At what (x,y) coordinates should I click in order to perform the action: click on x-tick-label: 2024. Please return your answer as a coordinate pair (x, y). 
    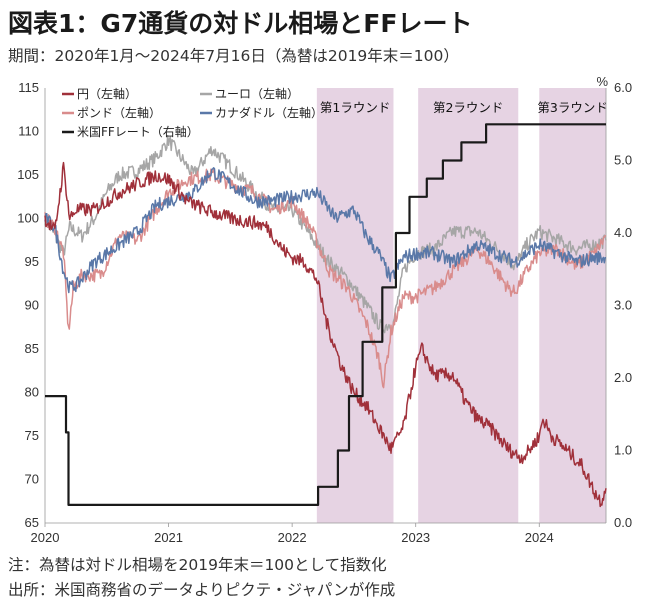
    Looking at the image, I should click on (539, 537).